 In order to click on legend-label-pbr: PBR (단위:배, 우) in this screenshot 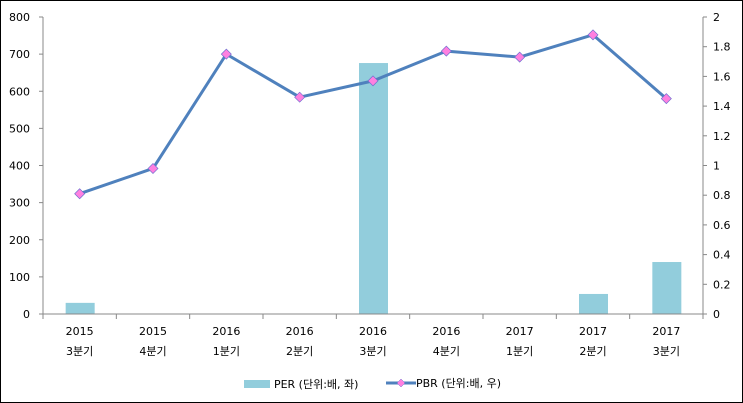, I will do `click(458, 383)`.